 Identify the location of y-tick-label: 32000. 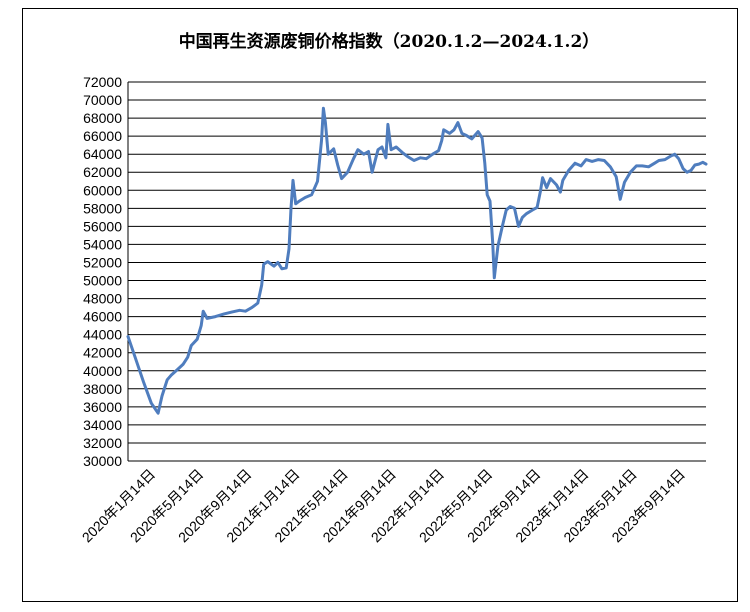
(102, 443).